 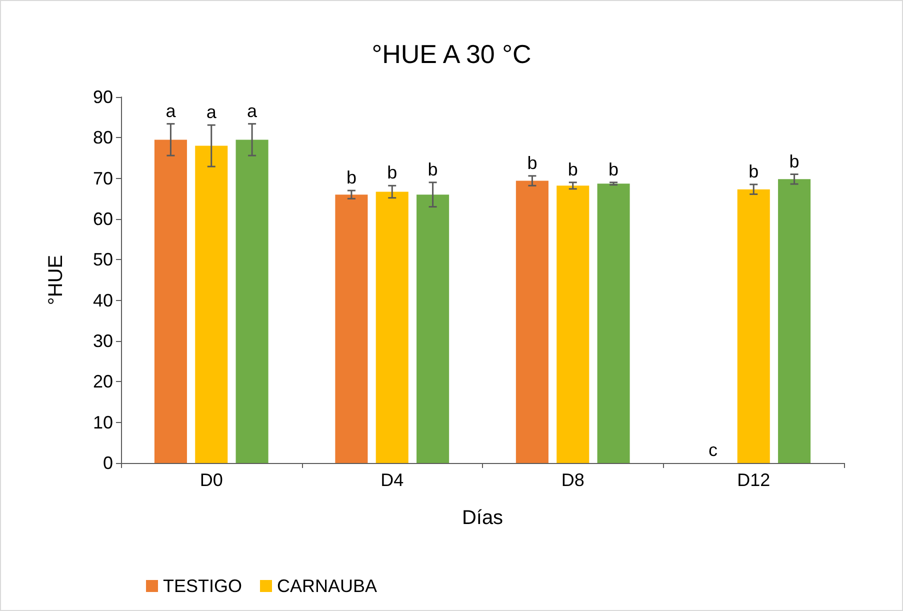 What do you see at coordinates (102, 422) in the screenshot?
I see `y-tick-label: 10` at bounding box center [102, 422].